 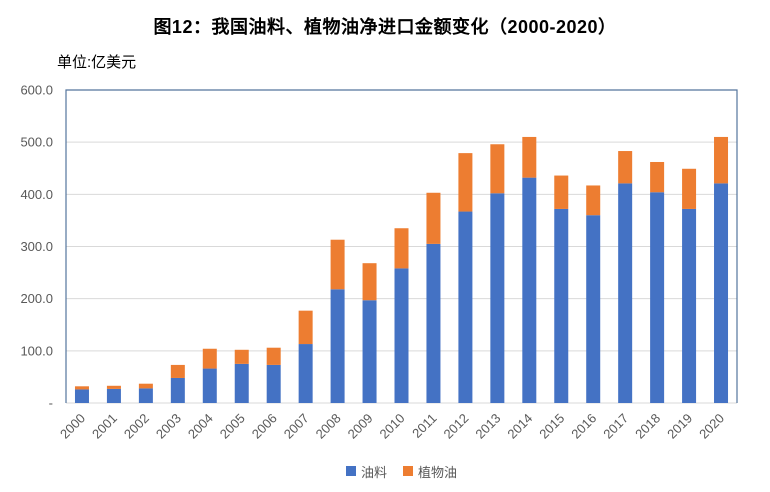 What do you see at coordinates (369, 351) in the screenshot?
I see `bar-segment-oilseed-2009` at bounding box center [369, 351].